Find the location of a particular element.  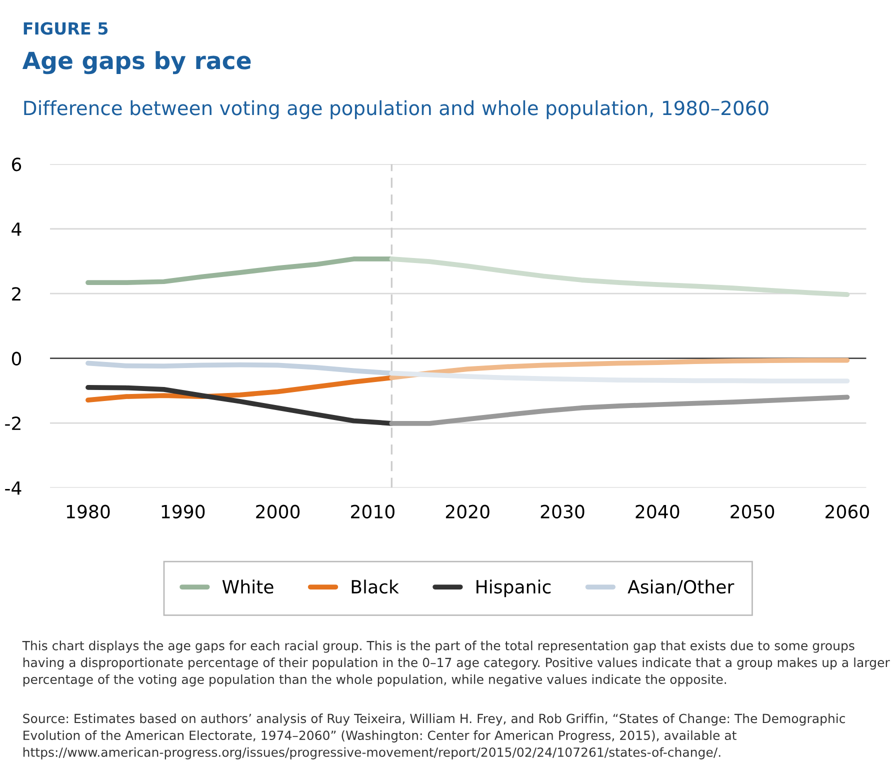

x-tick-label: 2030 is located at coordinates (562, 511).